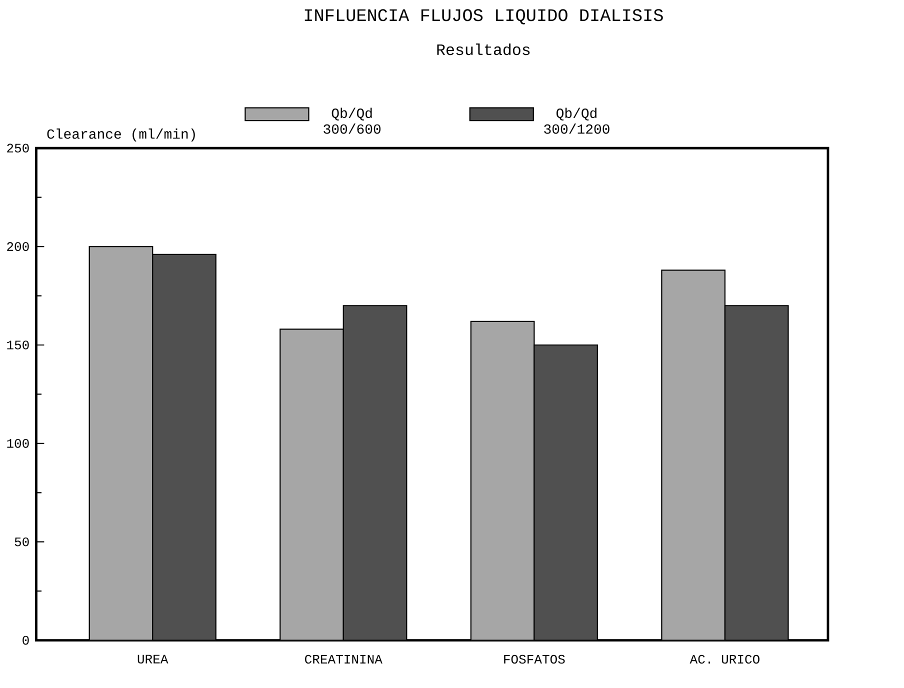  I want to click on y-tick-label: 100, so click(18, 443).